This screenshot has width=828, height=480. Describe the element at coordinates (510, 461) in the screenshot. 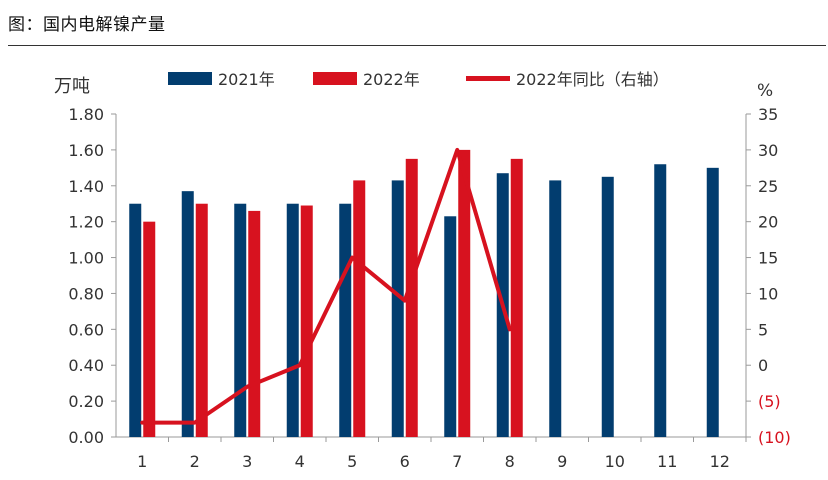

I see `x-tick-label: 8` at that location.